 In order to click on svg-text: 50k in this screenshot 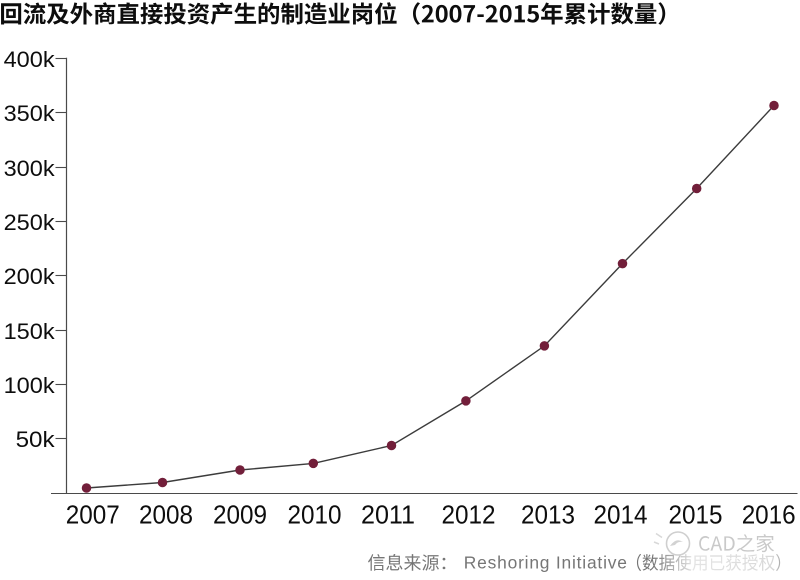, I will do `click(36, 439)`.